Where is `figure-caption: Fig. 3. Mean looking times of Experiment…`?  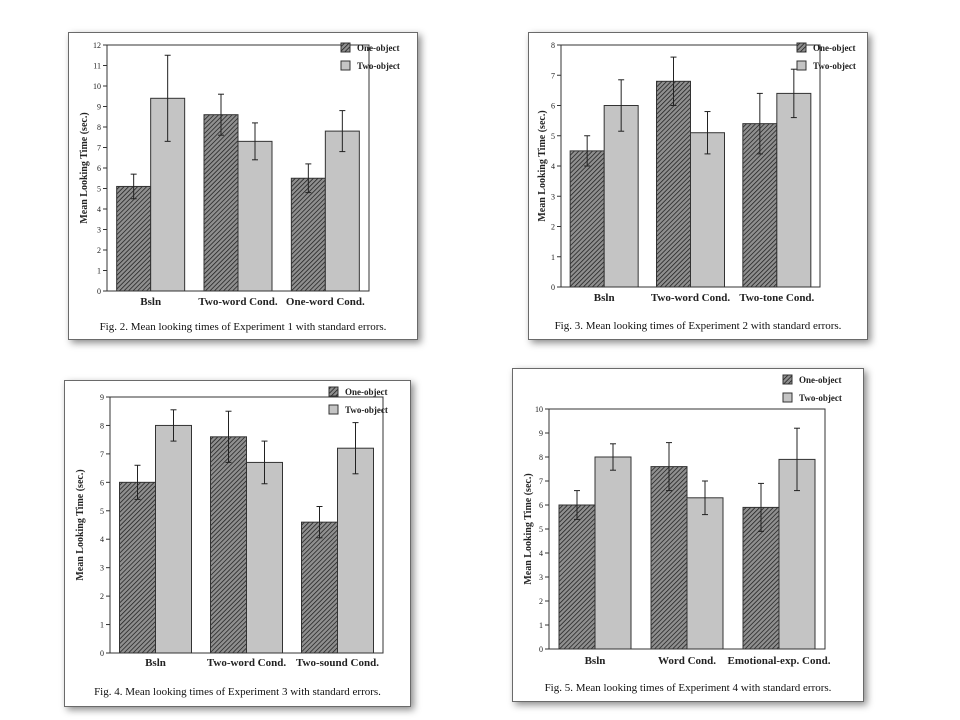 figure-caption: Fig. 3. Mean looking times of Experiment… is located at coordinates (698, 326).